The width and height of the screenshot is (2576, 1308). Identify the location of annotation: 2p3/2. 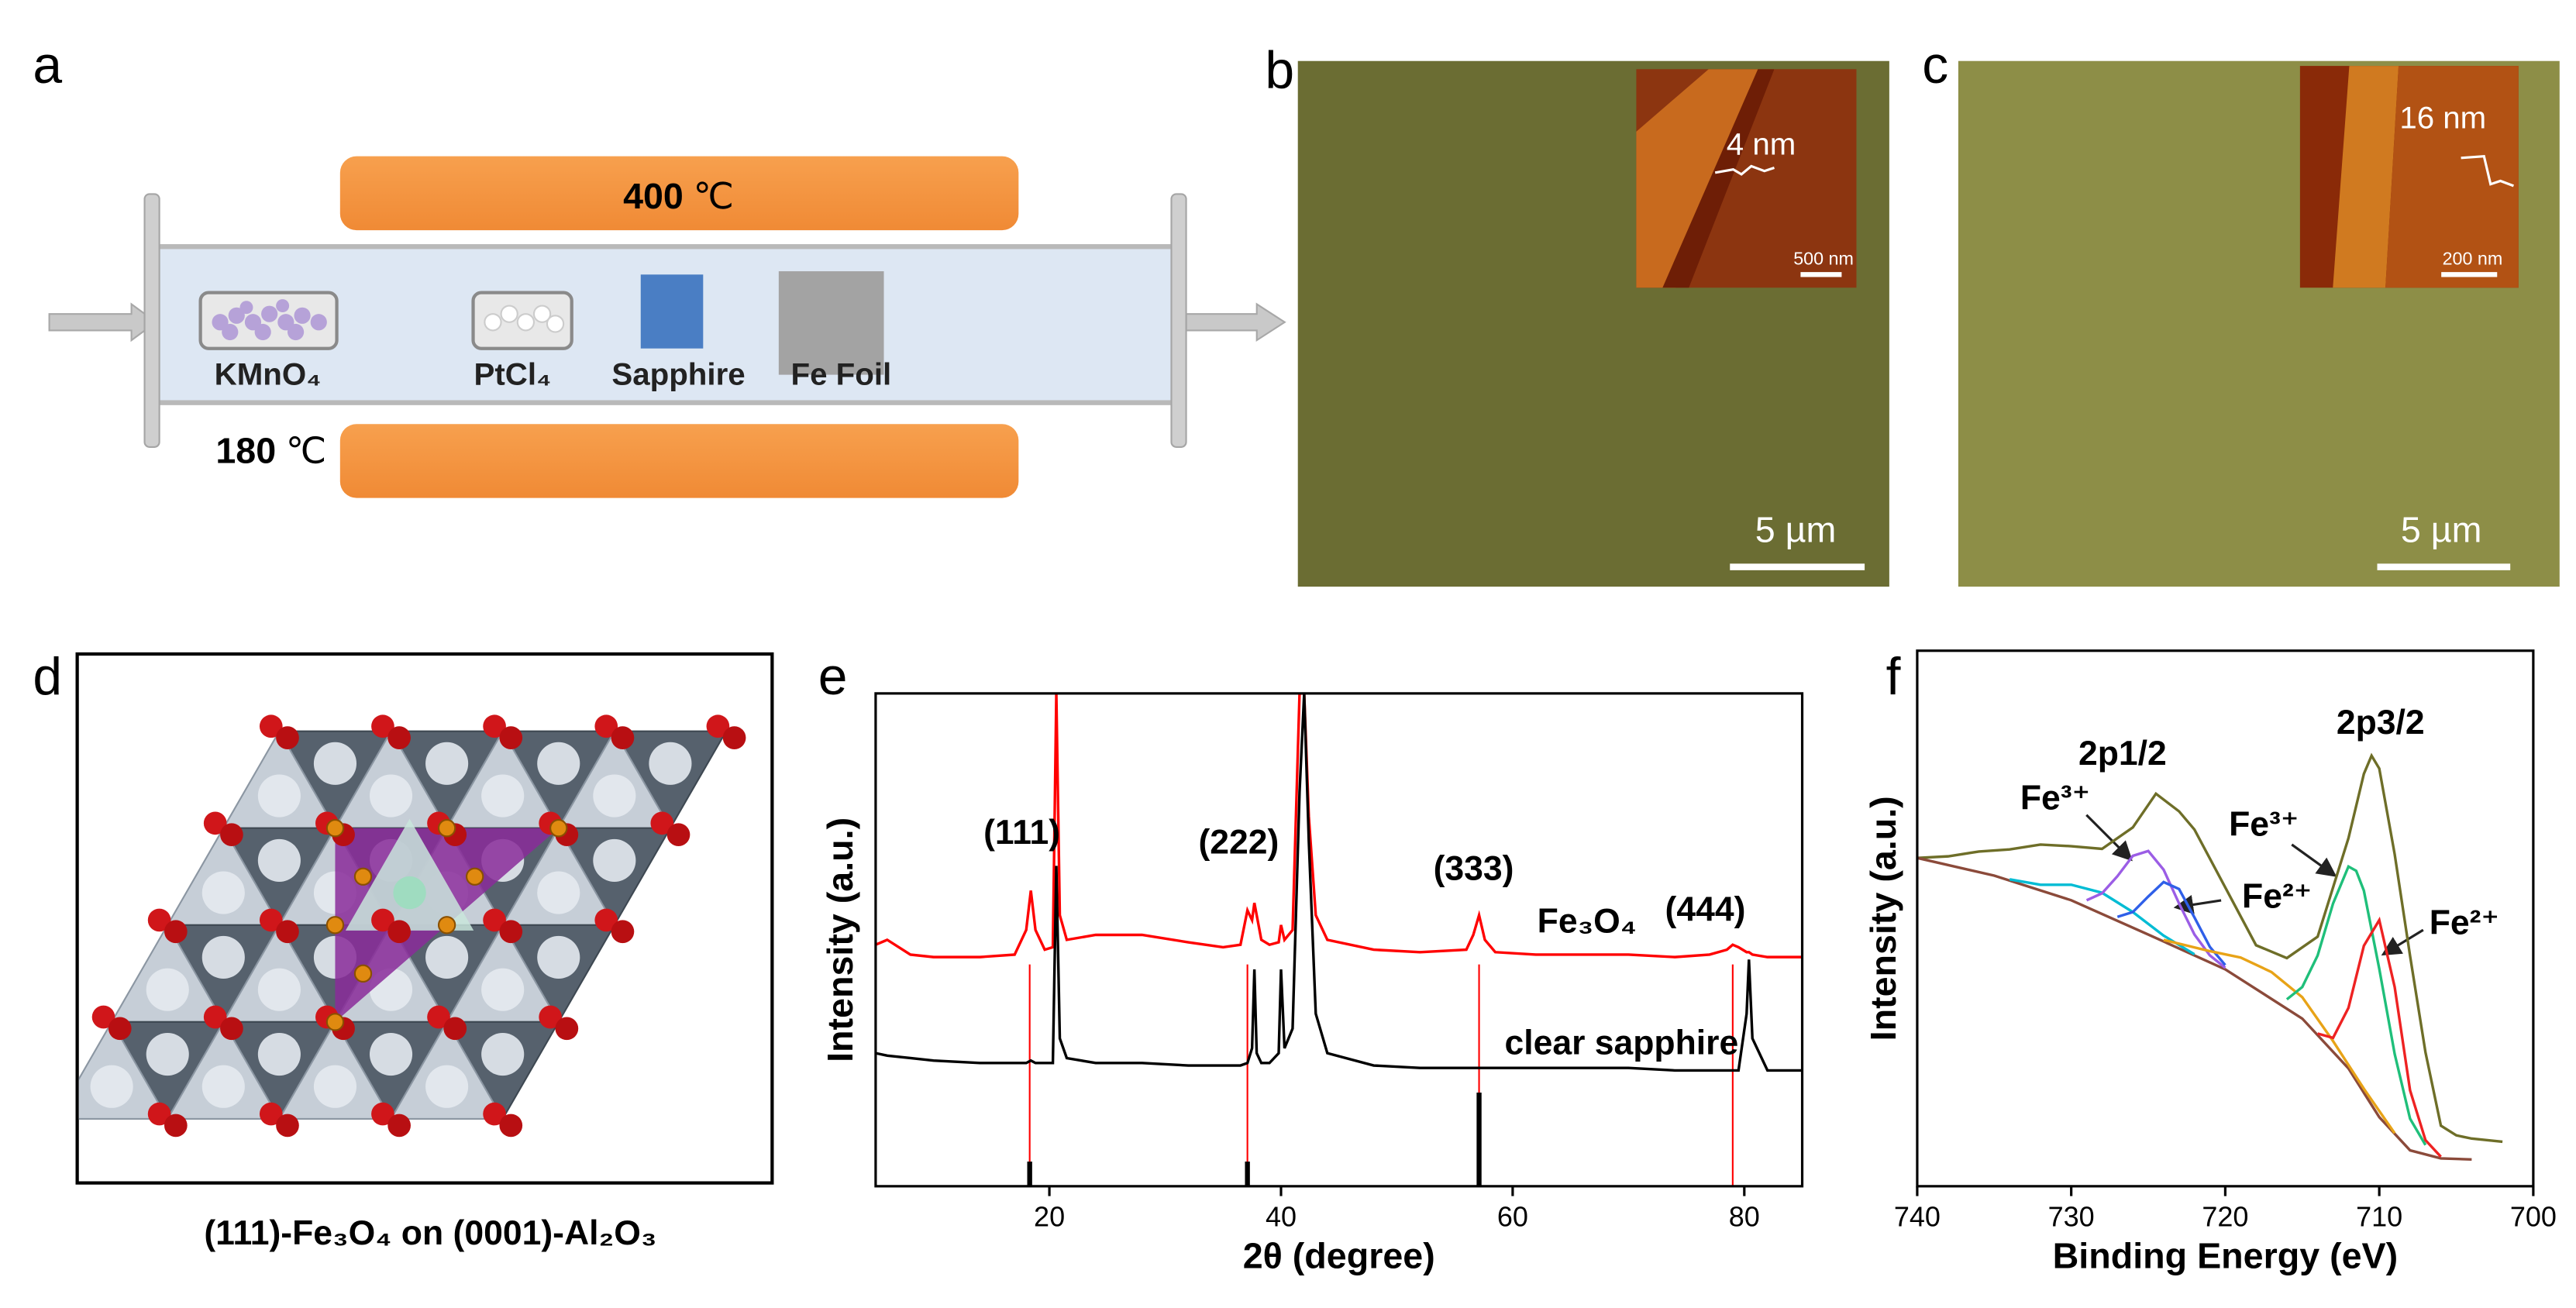
(2381, 723).